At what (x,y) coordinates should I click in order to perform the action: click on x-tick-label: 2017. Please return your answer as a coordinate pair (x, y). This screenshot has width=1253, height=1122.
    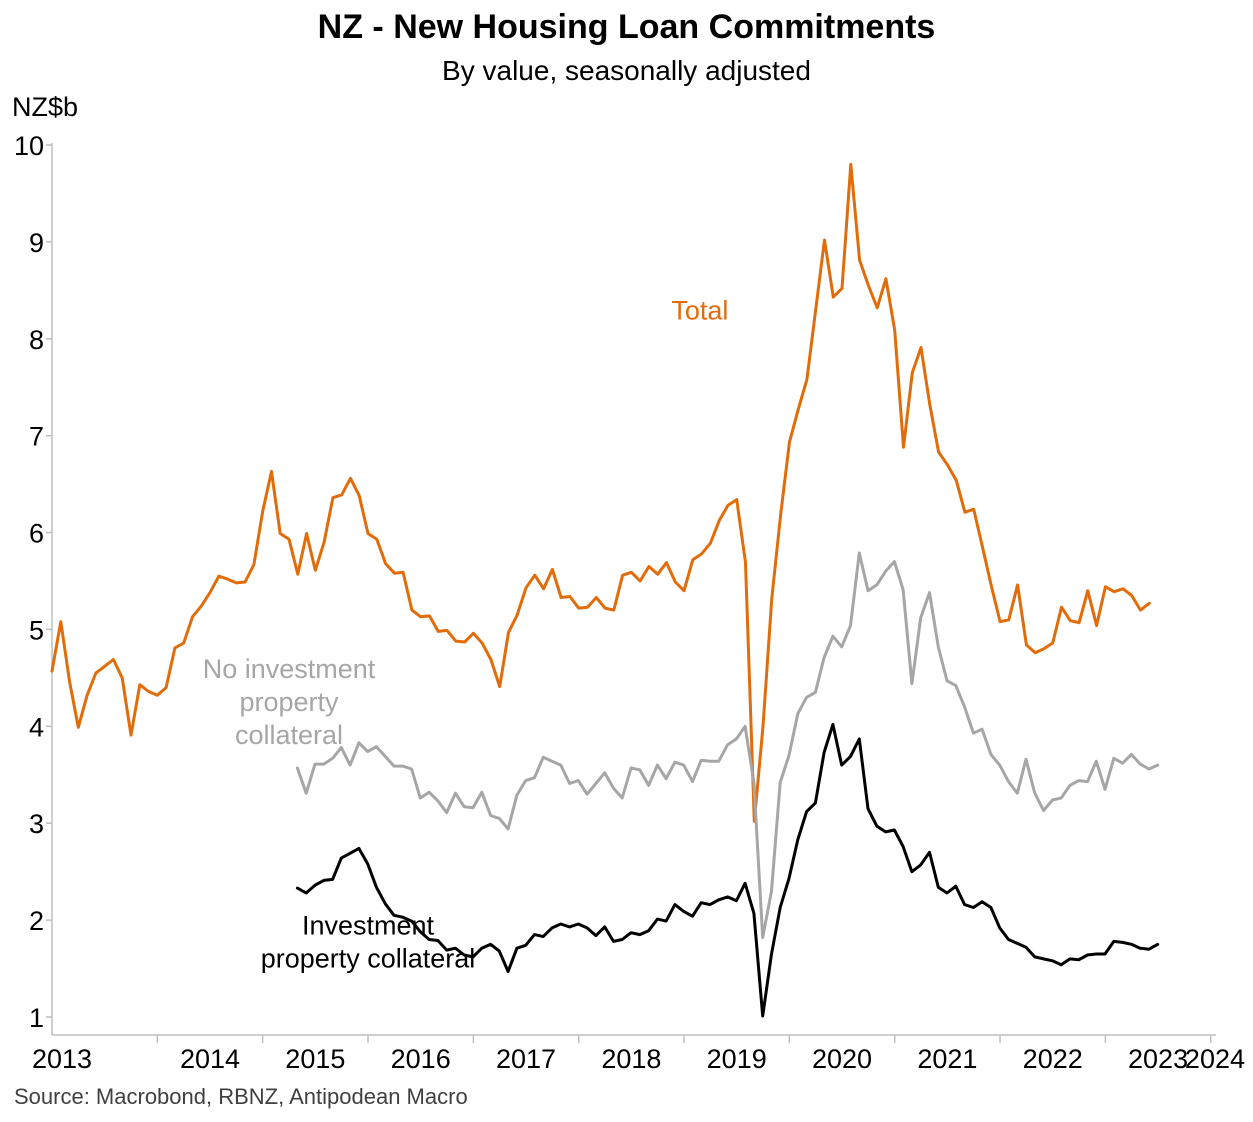
    Looking at the image, I should click on (526, 1059).